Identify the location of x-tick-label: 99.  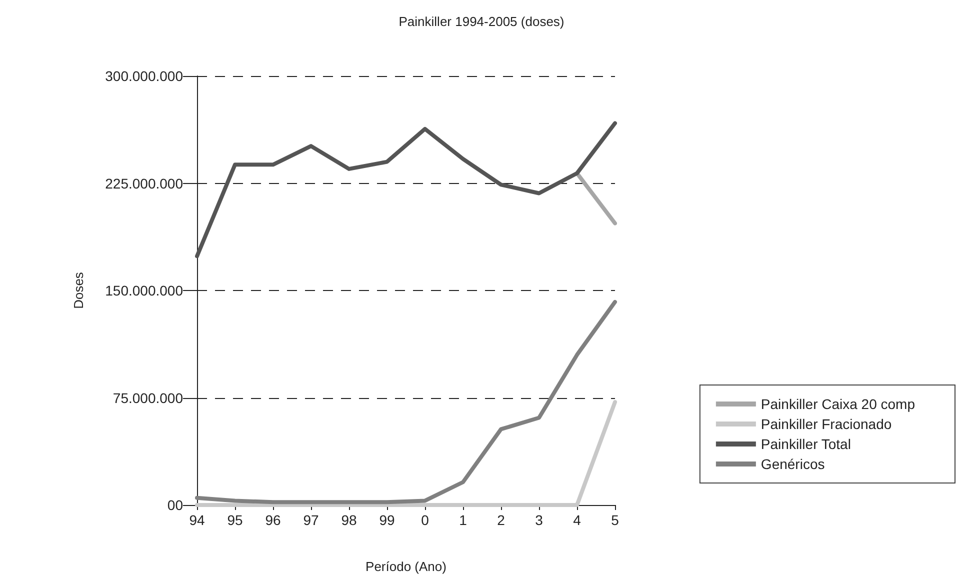
(387, 520).